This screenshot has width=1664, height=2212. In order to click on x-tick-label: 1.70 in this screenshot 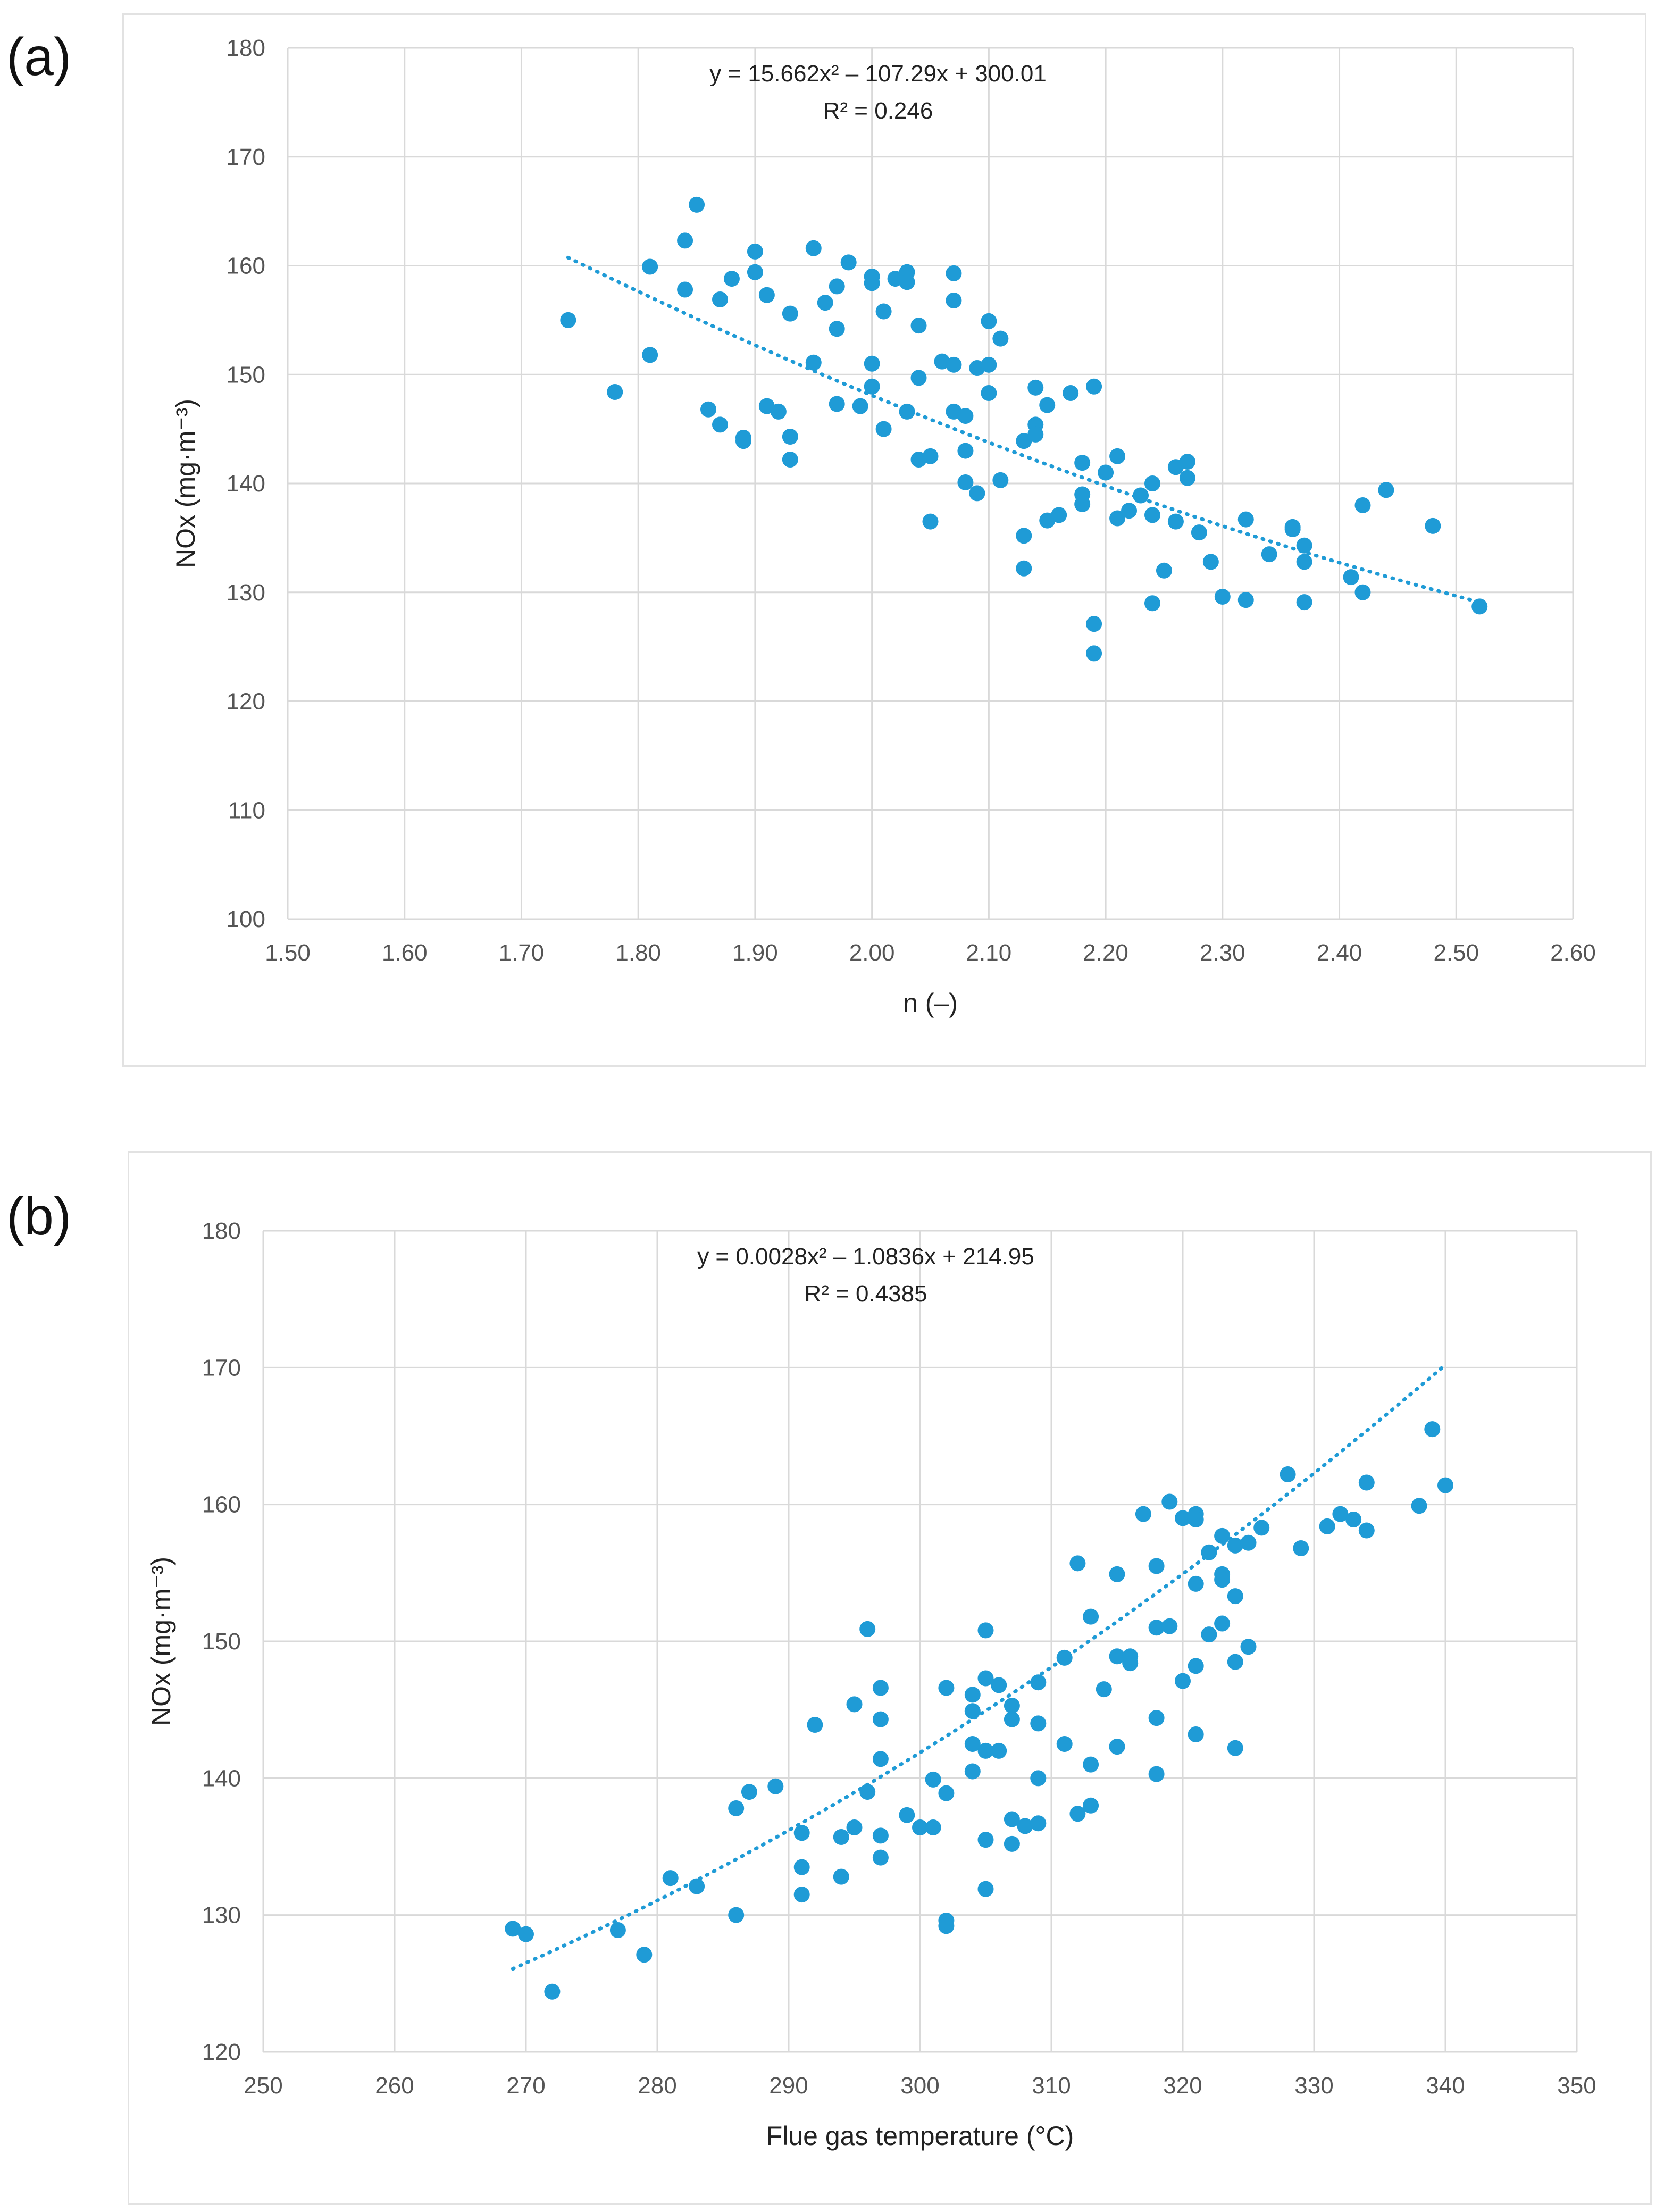, I will do `click(522, 953)`.